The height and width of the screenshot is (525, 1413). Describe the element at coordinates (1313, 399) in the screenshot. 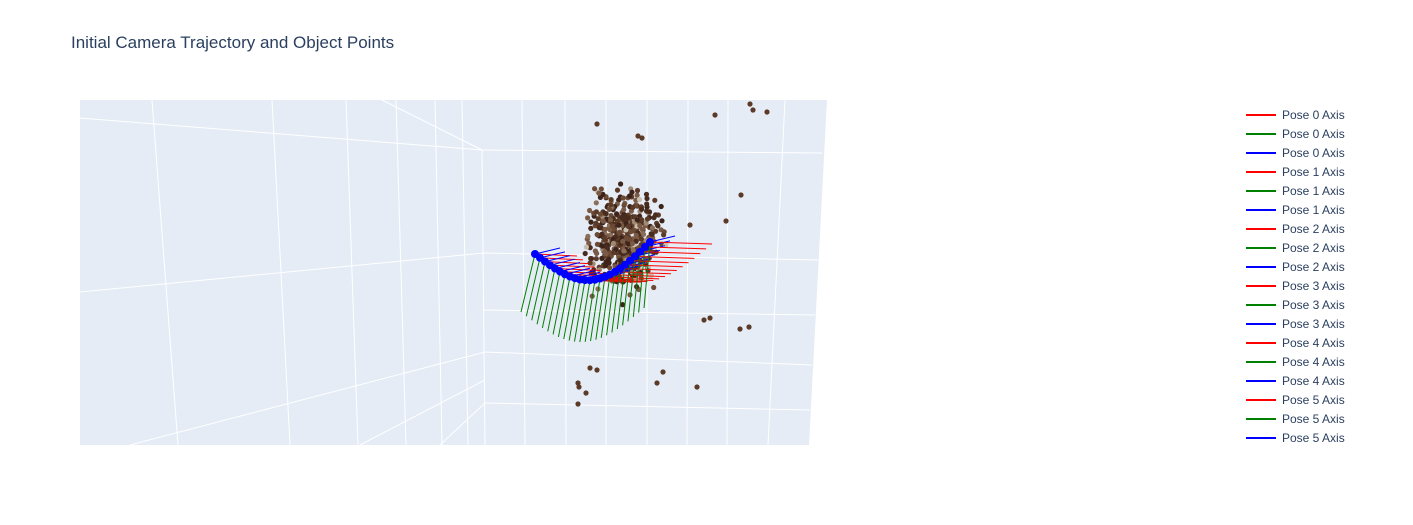

I see `legend-label: Pose 5 Axis` at that location.